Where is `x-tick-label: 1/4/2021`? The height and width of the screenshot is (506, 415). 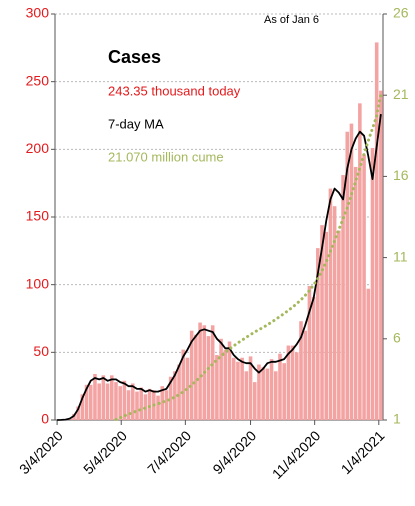 x-tick-label: 1/4/2021 is located at coordinates (363, 452).